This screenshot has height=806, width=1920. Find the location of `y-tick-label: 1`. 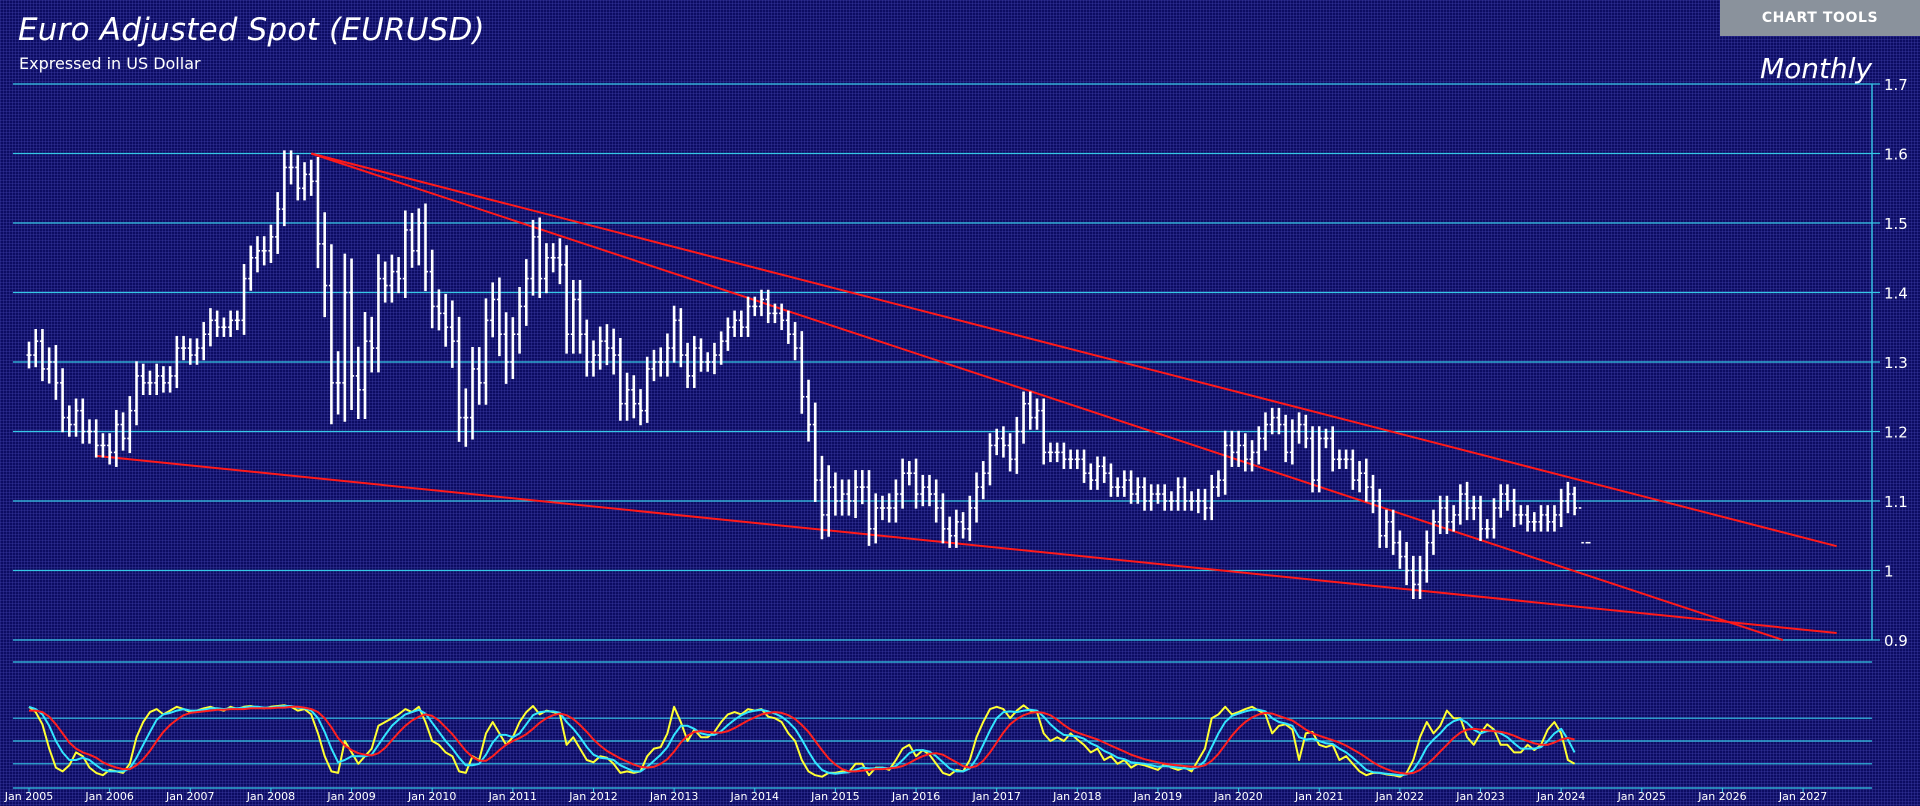

y-tick-label: 1 is located at coordinates (1889, 572).